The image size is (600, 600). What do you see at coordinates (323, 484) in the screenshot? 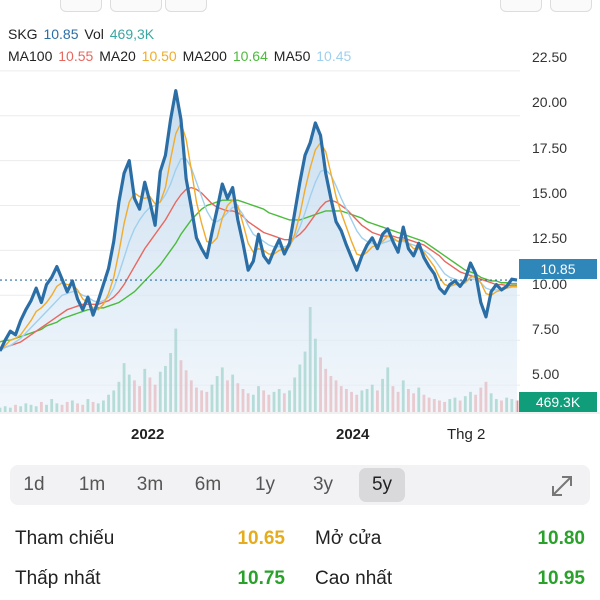
I see `range-button-3y: 3y` at bounding box center [323, 484].